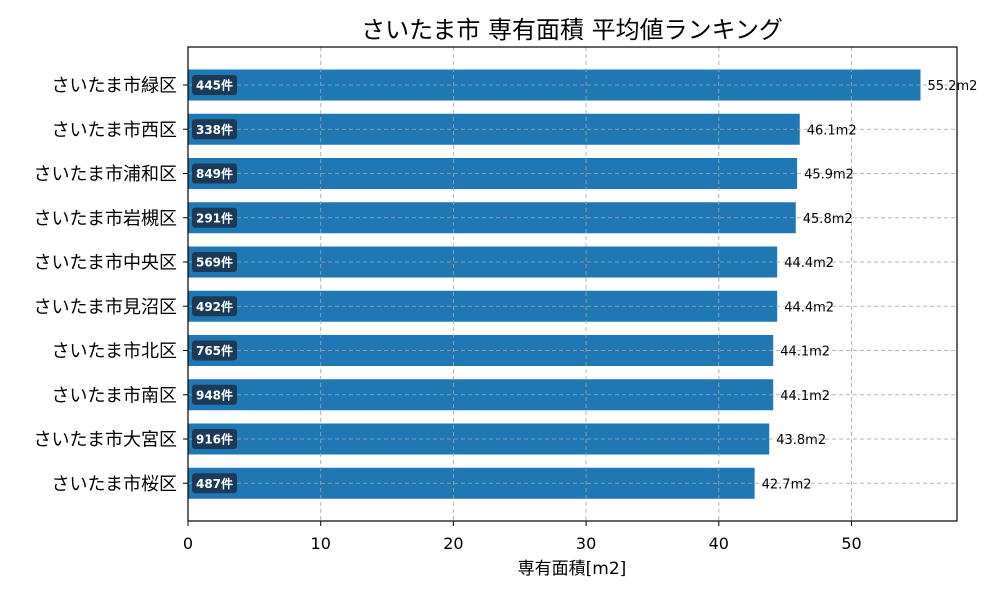 Image resolution: width=1000 pixels, height=600 pixels. Describe the element at coordinates (586, 543) in the screenshot. I see `x-tick-label: 30` at that location.